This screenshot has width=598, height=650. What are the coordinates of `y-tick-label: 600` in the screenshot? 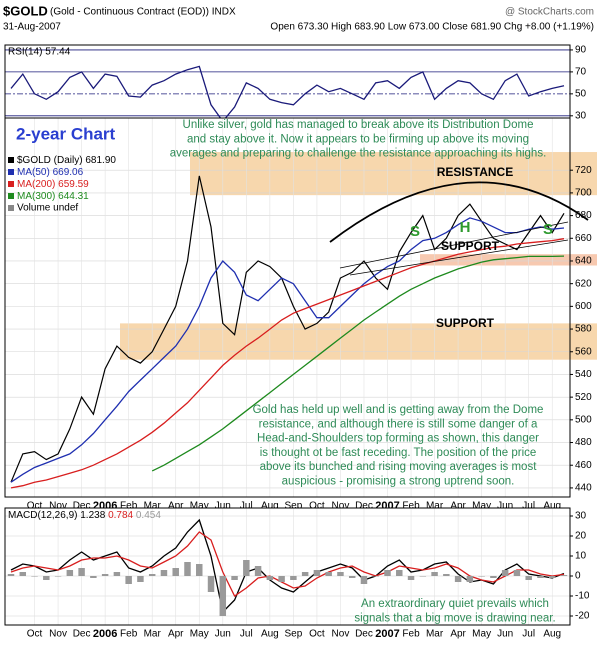 It's located at (583, 306).